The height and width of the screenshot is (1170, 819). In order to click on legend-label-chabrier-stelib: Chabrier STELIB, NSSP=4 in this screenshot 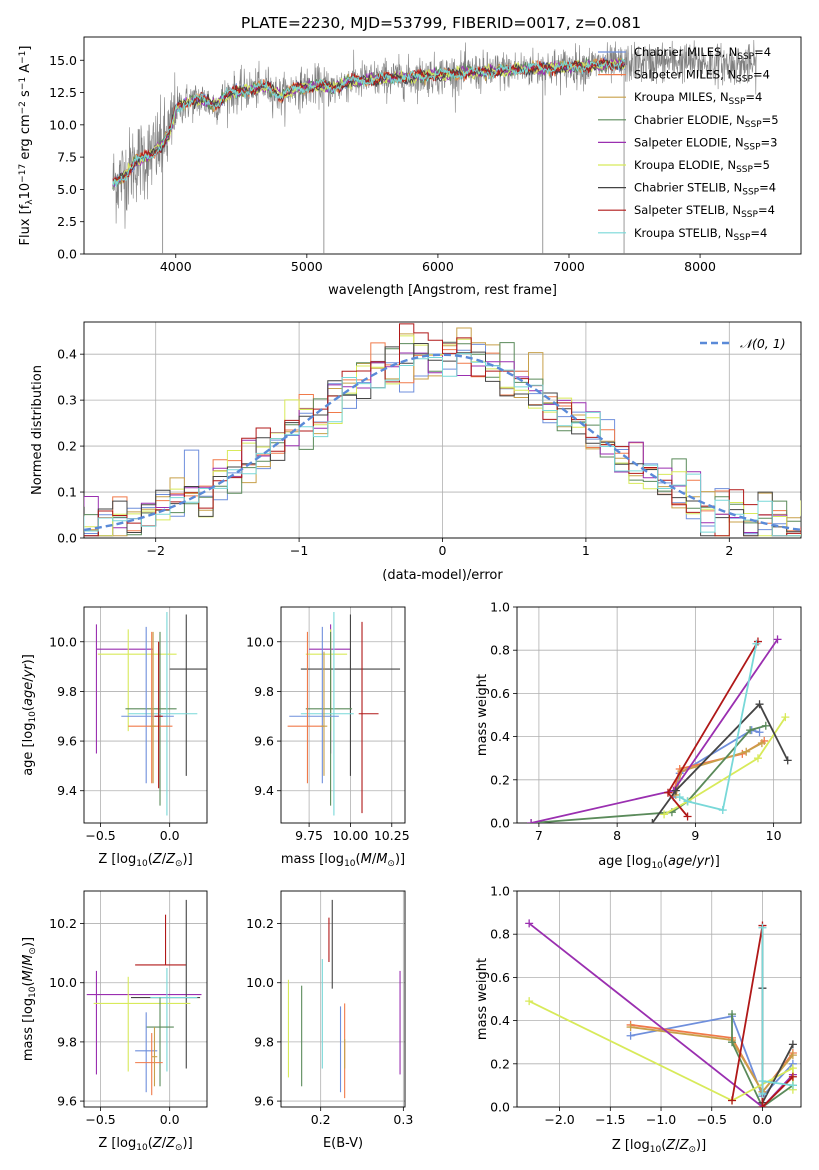, I will do `click(705, 189)`.